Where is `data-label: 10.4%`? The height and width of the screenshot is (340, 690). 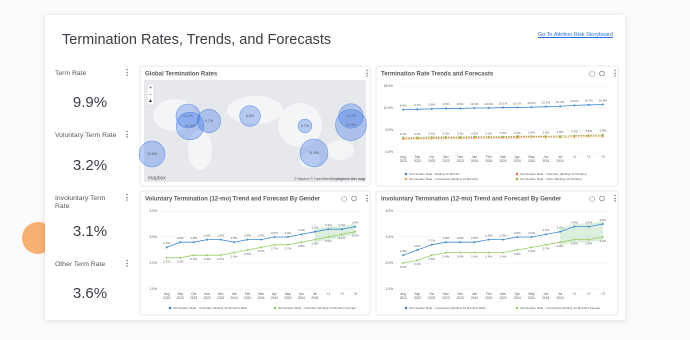
data-label: 10.4% is located at coordinates (560, 102).